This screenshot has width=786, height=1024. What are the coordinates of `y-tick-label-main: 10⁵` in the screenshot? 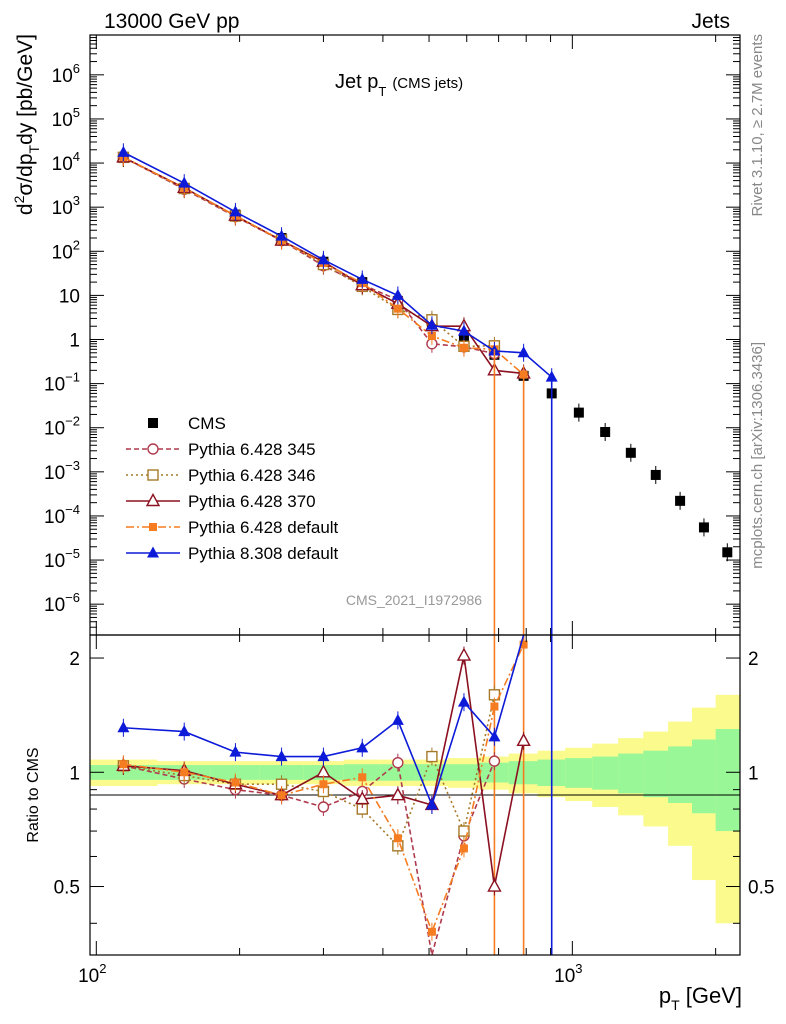 It's located at (66, 118).